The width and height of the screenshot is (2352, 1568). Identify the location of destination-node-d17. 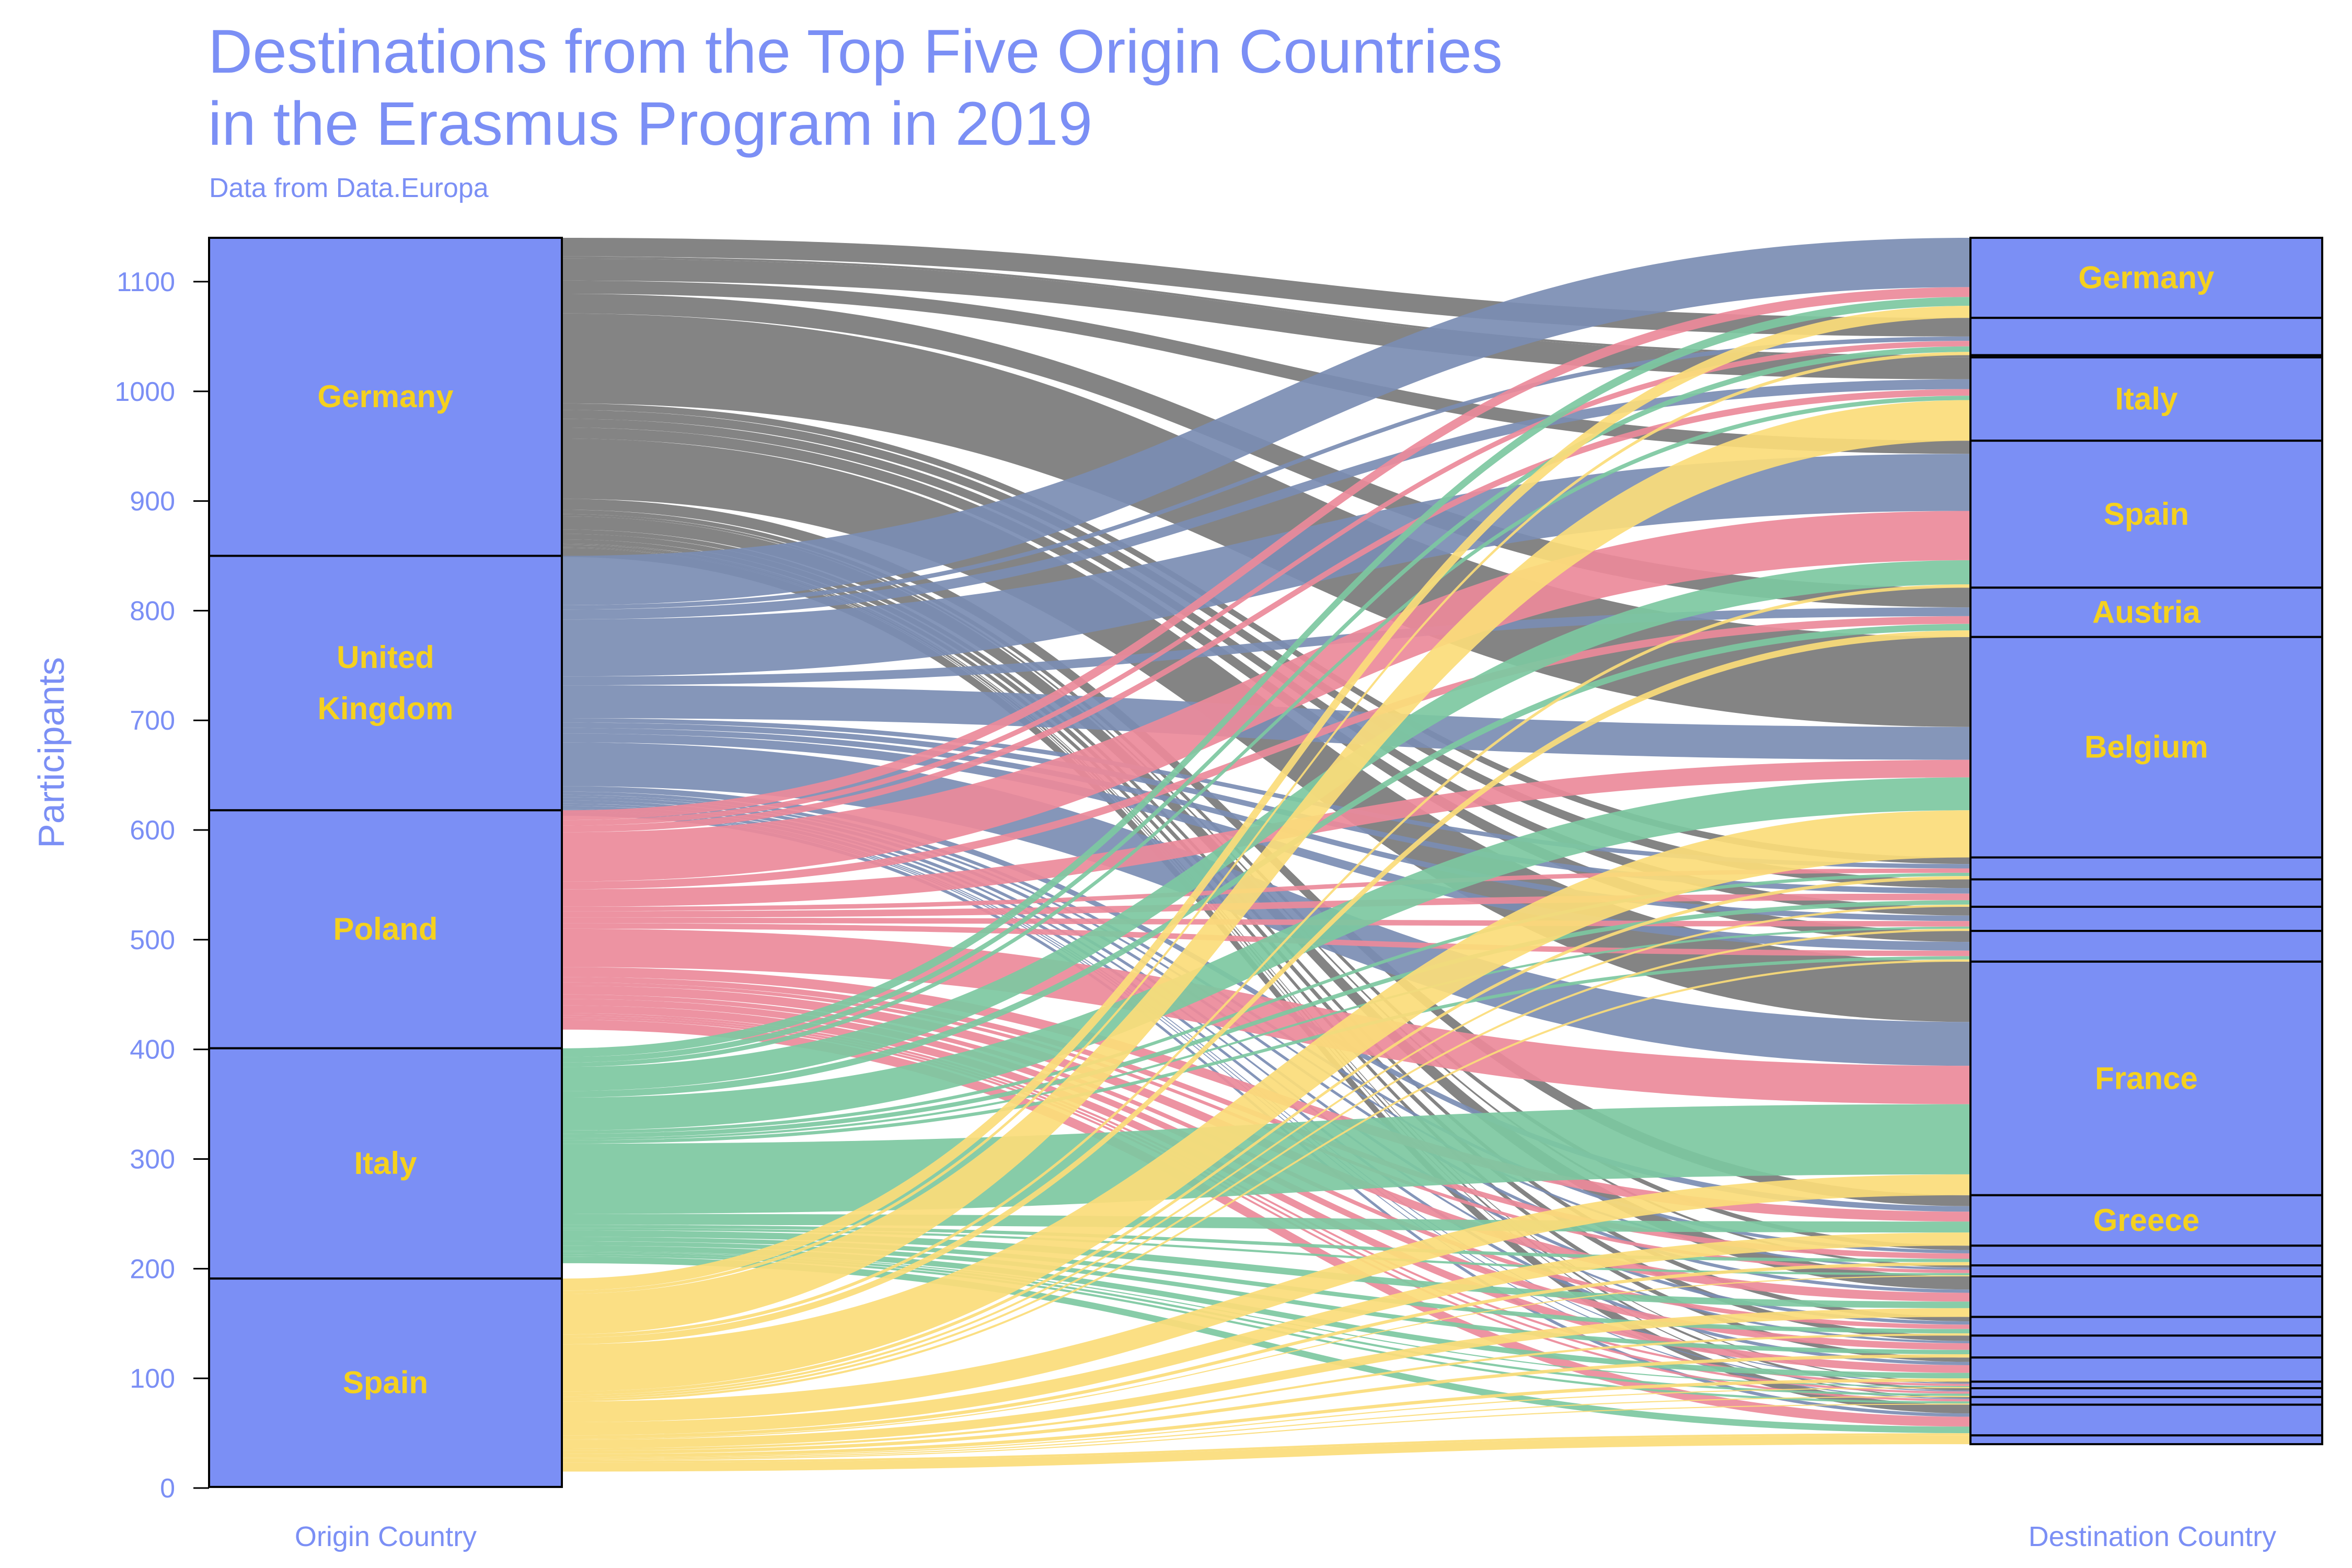
(2146, 1326).